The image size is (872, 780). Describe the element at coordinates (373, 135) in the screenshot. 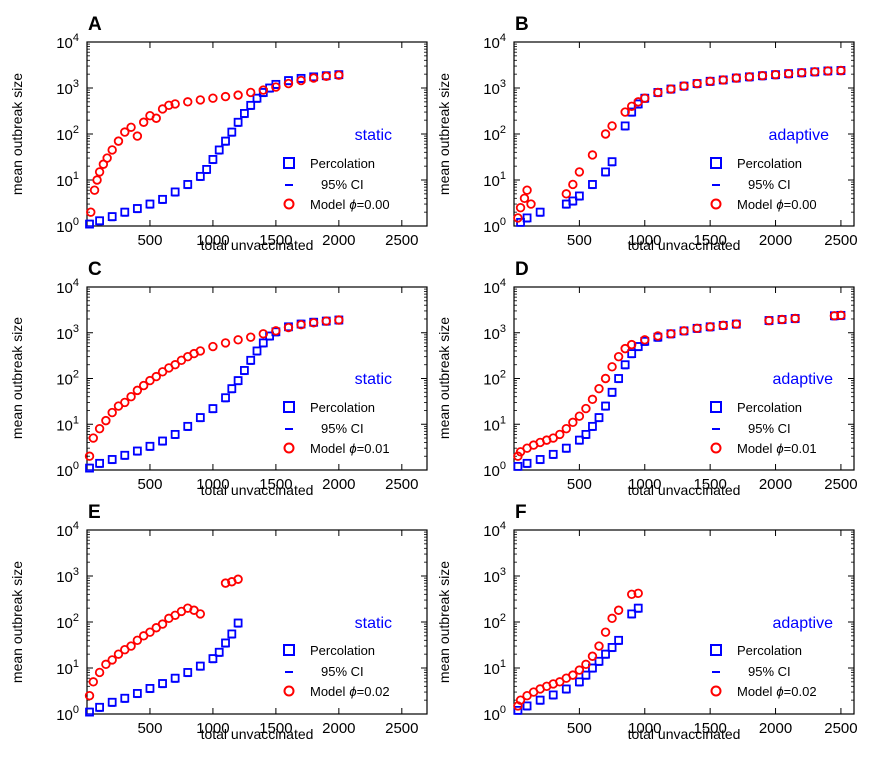

I see `mode-label: static` at that location.